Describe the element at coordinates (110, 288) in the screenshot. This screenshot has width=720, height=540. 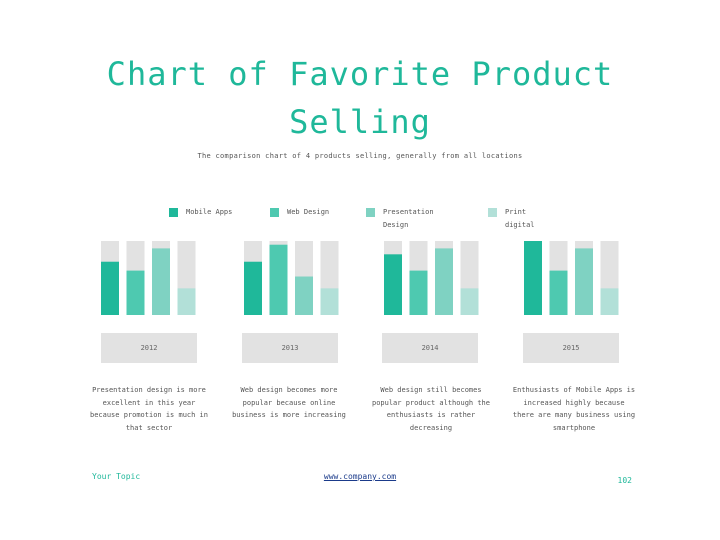
I see `bar-2012-mobile-apps` at that location.